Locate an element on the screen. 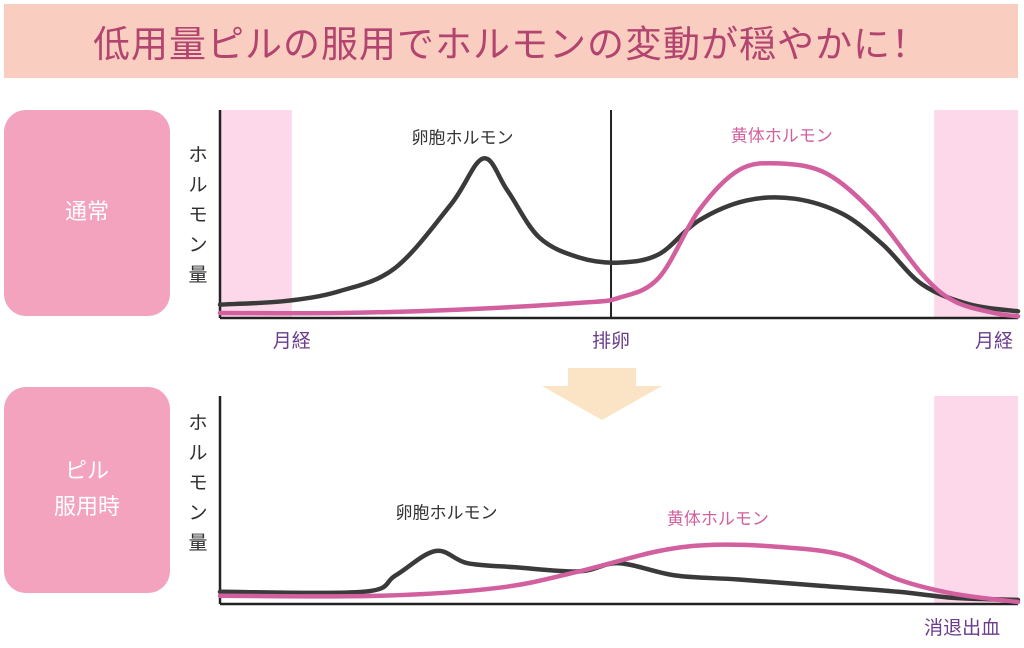  series-label-0-1: 黄体ホルモン is located at coordinates (782, 137).